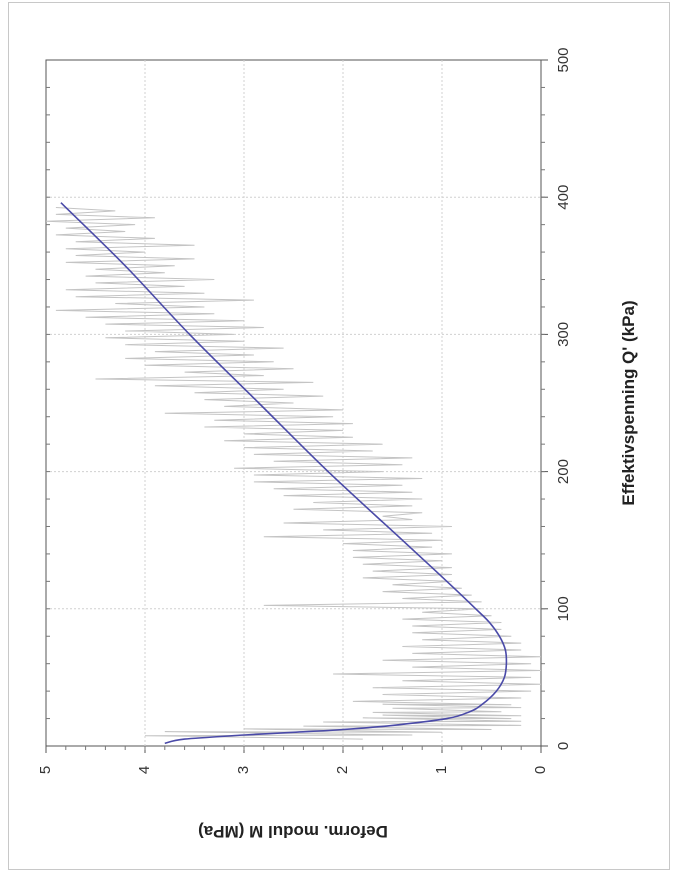 The width and height of the screenshot is (678, 879). Describe the element at coordinates (441, 770) in the screenshot. I see `y-tick-label: 1` at that location.